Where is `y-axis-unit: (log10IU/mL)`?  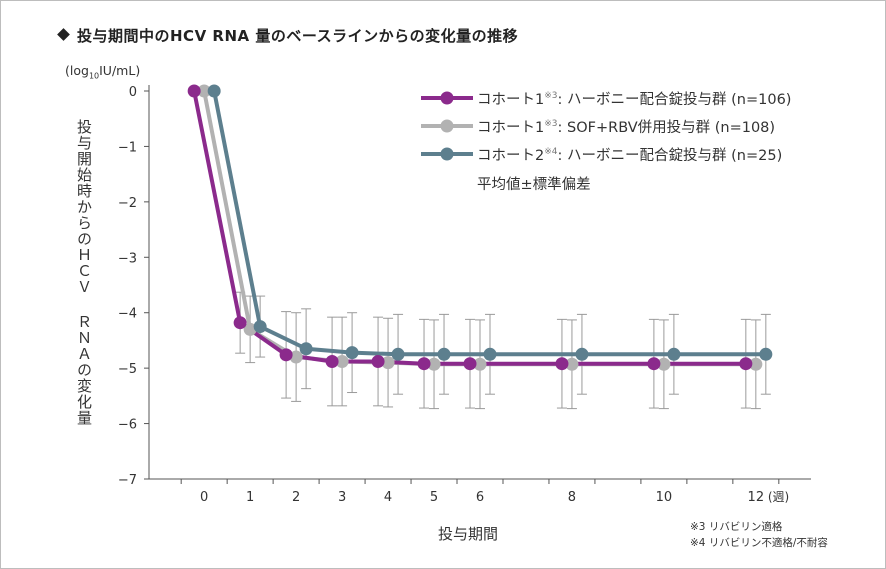
y-axis-unit: (log10IU/mL) is located at coordinates (102, 72).